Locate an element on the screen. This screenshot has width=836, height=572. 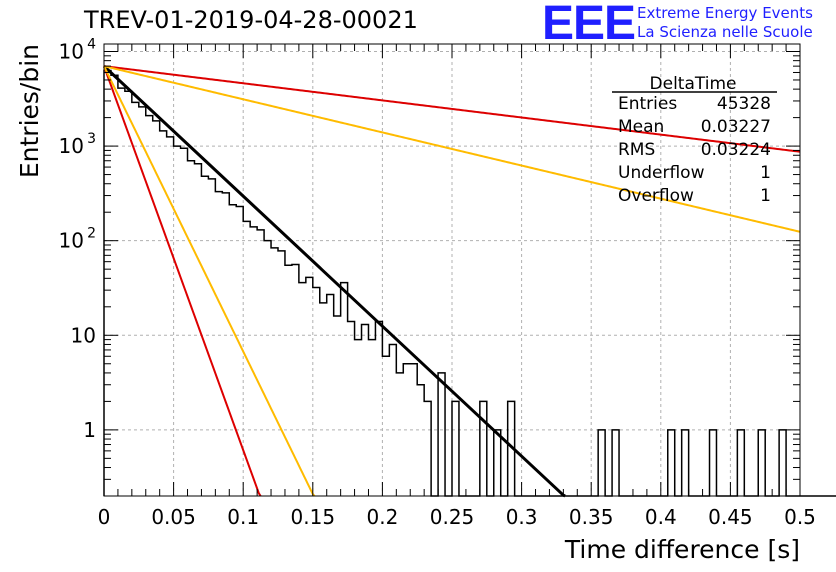
logo-line-1: Extreme Energy Events is located at coordinates (725, 13).